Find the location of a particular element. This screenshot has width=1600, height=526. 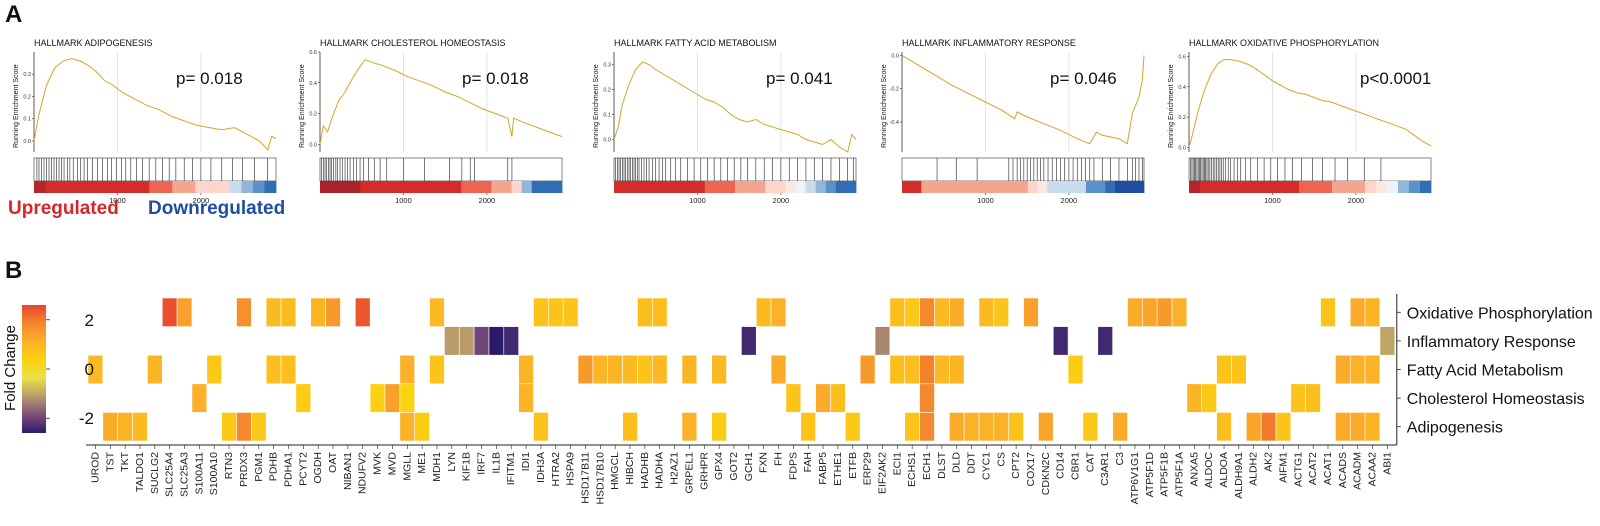

heatmap-column-label: ACADM is located at coordinates (1358, 471).